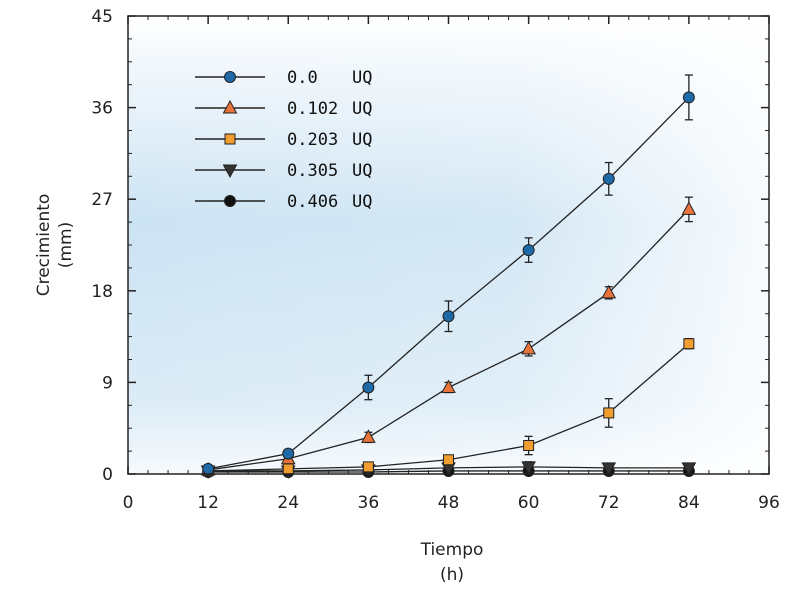 The height and width of the screenshot is (593, 788). What do you see at coordinates (102, 246) in the screenshot?
I see `y-tick-labels: 0 9 18 27 36 45` at bounding box center [102, 246].